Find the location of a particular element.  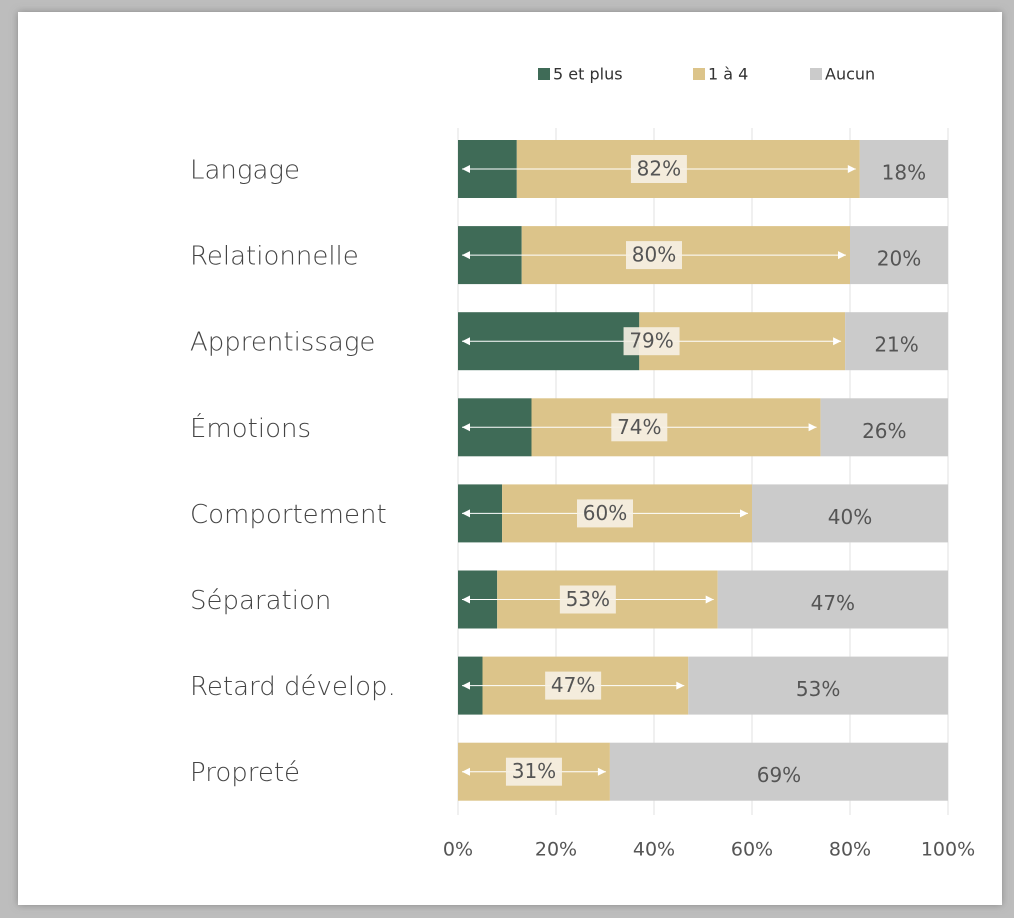

span-label: 31% is located at coordinates (534, 771).